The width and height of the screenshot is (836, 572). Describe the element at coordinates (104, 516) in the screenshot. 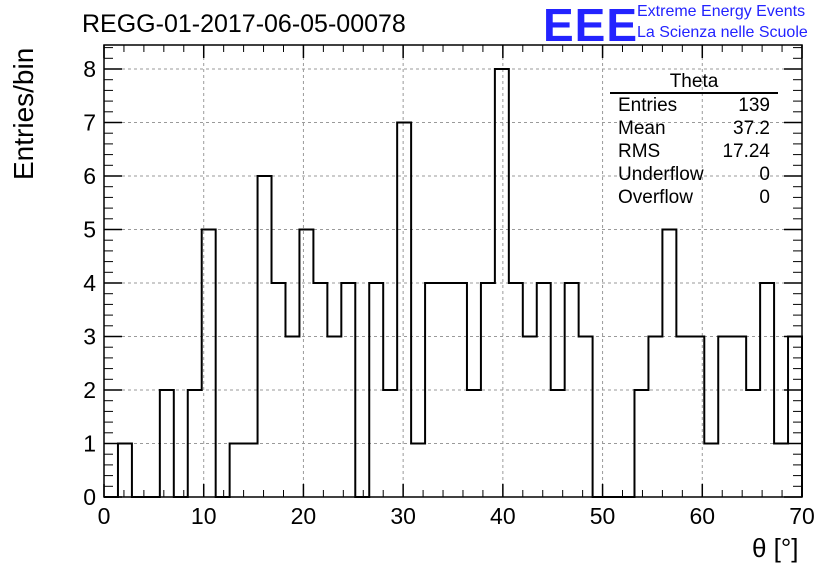

I see `x-tick-label: 0` at that location.